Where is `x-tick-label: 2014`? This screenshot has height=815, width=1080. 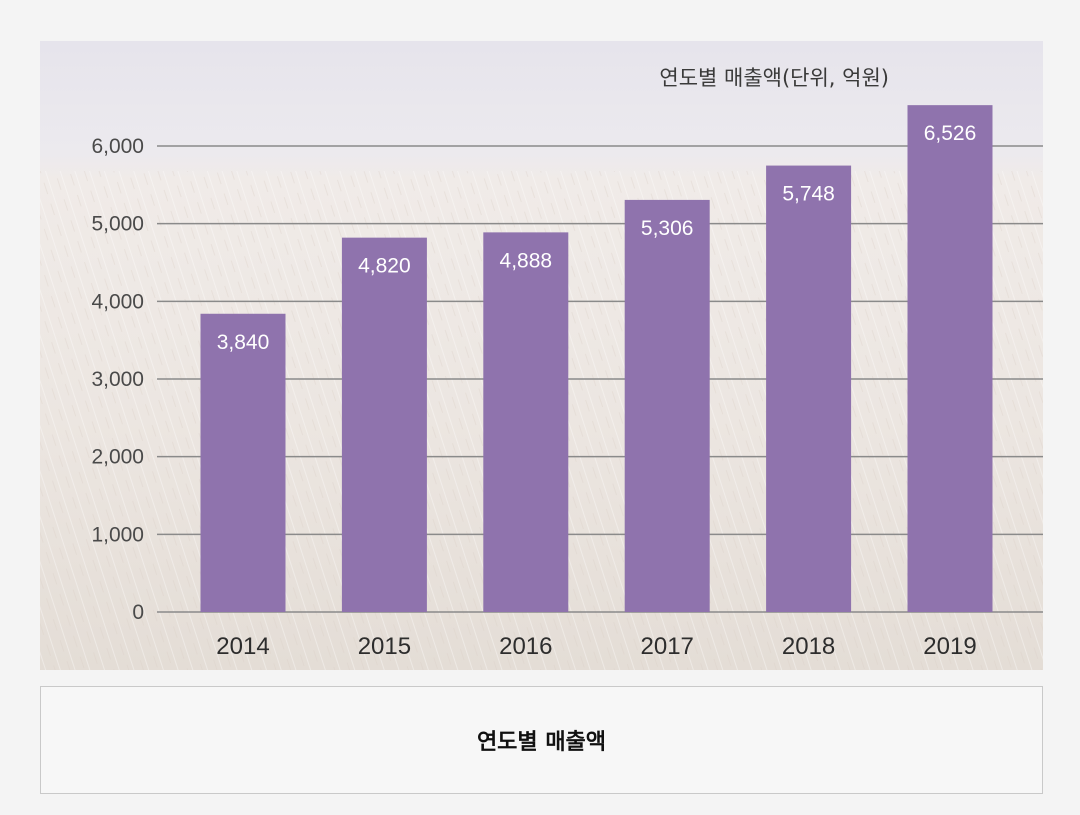
x-tick-label: 2014 is located at coordinates (242, 646).